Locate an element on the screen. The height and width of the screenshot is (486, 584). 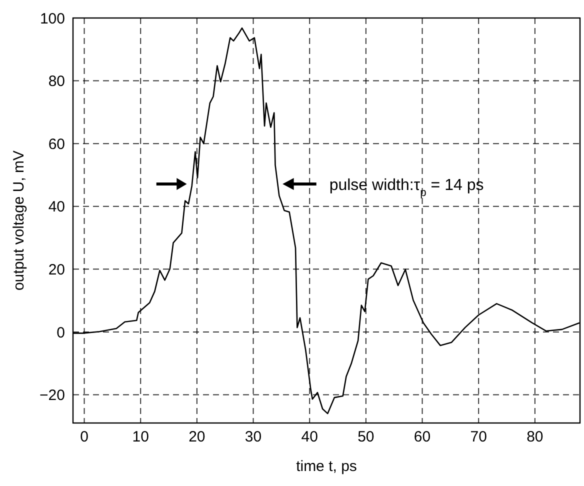
x-tick-label: 20 is located at coordinates (197, 437).